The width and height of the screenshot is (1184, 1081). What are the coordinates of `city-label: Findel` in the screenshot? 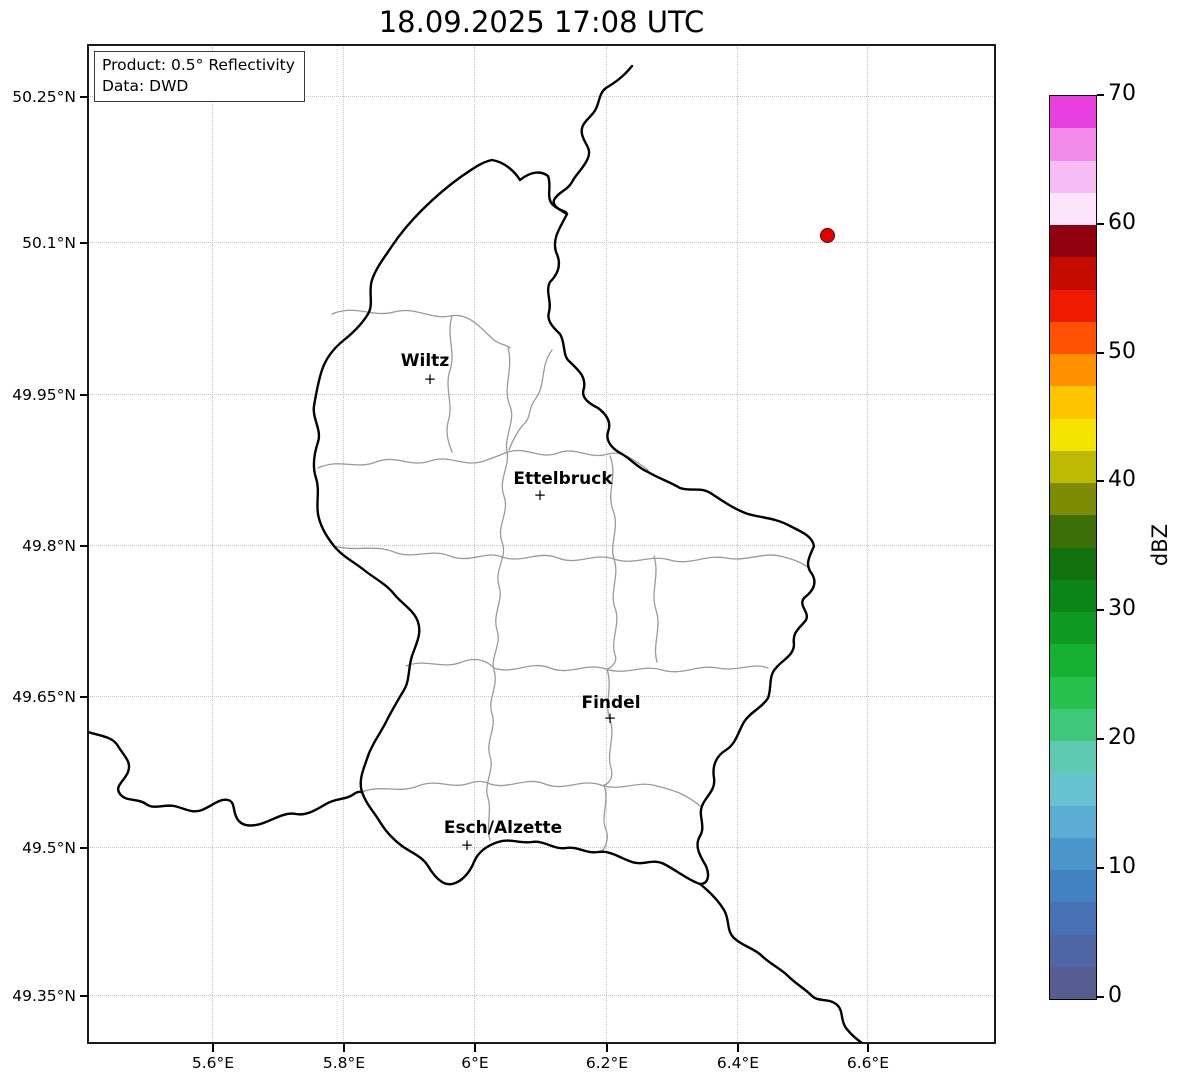 It's located at (611, 703).